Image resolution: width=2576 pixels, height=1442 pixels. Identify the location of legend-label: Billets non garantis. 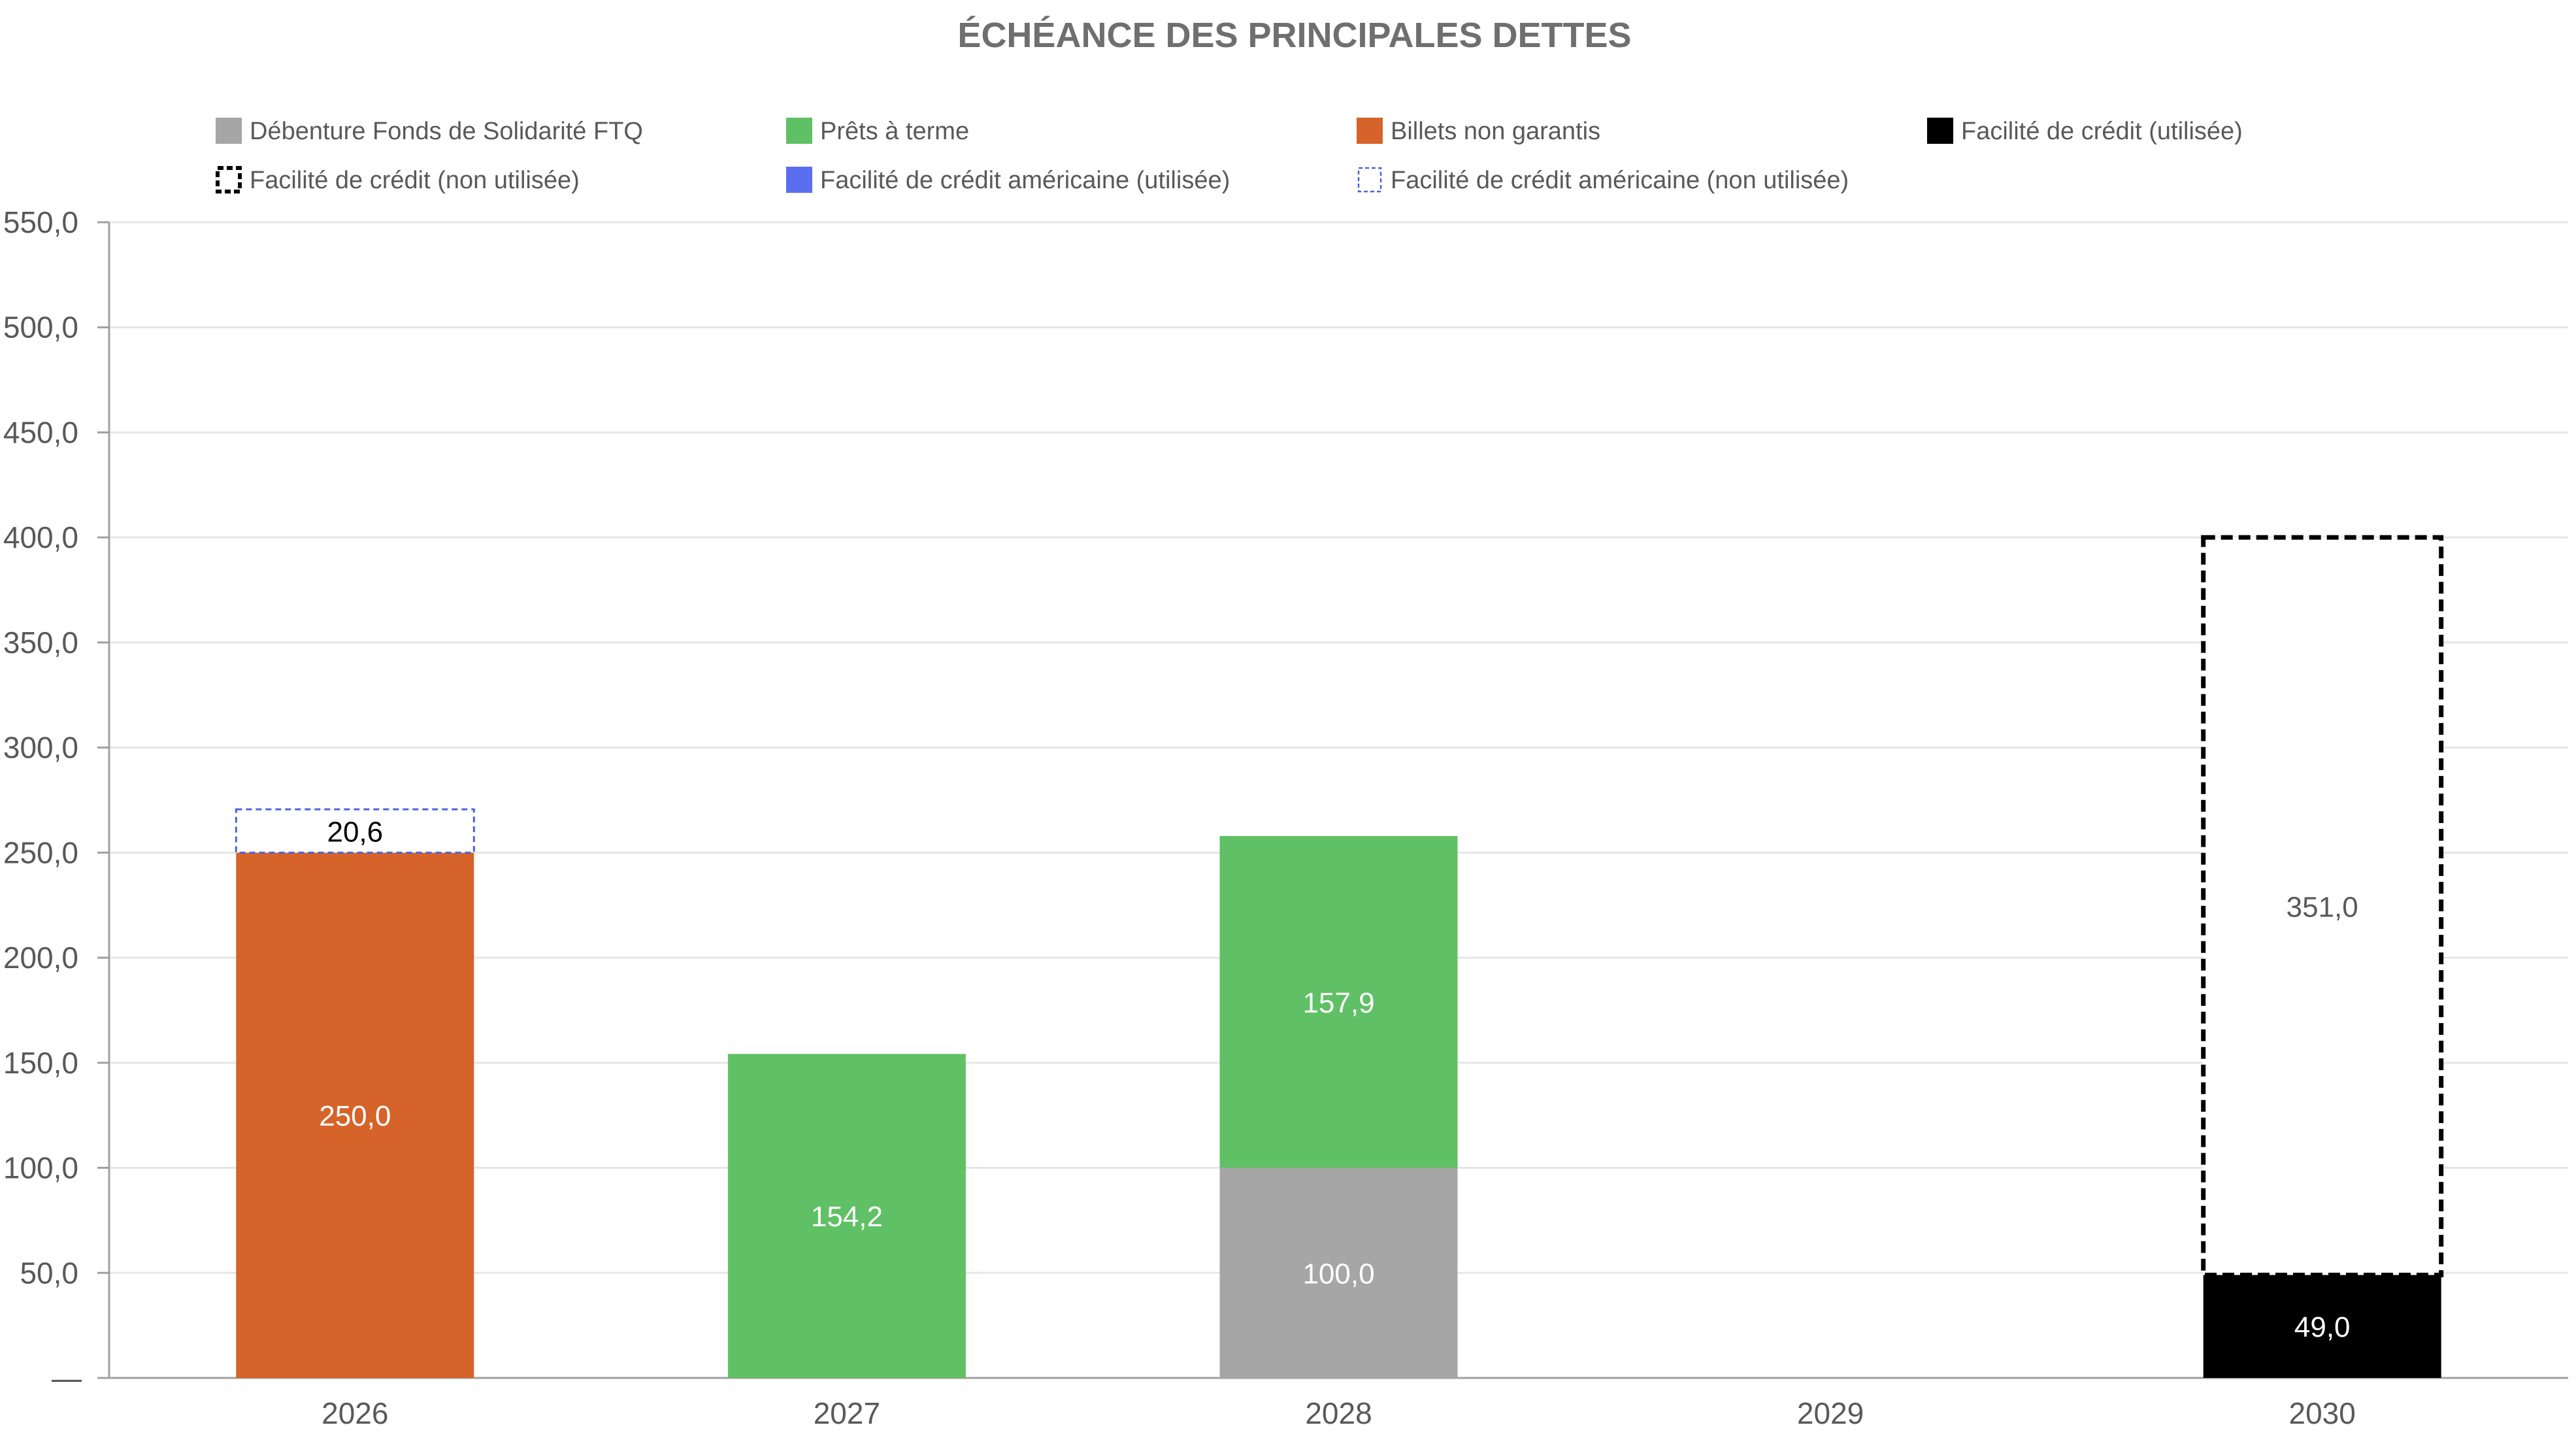
(1495, 131).